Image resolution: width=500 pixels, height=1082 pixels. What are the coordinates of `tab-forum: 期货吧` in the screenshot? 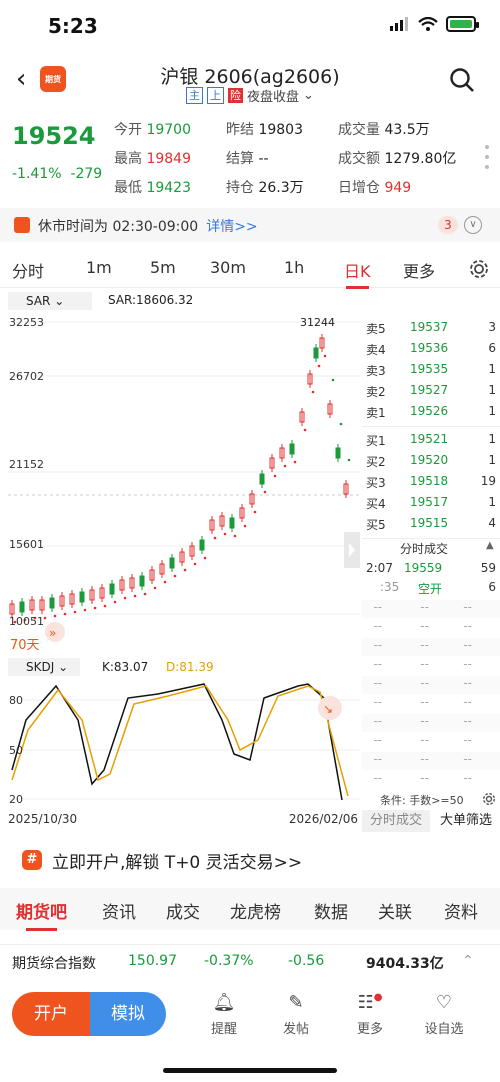 It's located at (41, 914).